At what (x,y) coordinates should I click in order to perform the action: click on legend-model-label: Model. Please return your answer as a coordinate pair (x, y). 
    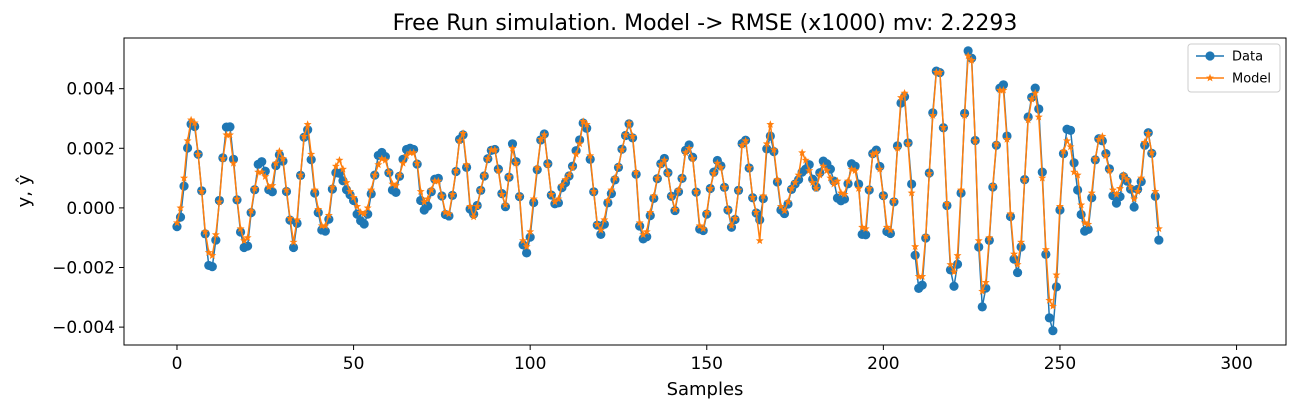
    Looking at the image, I should click on (1251, 79).